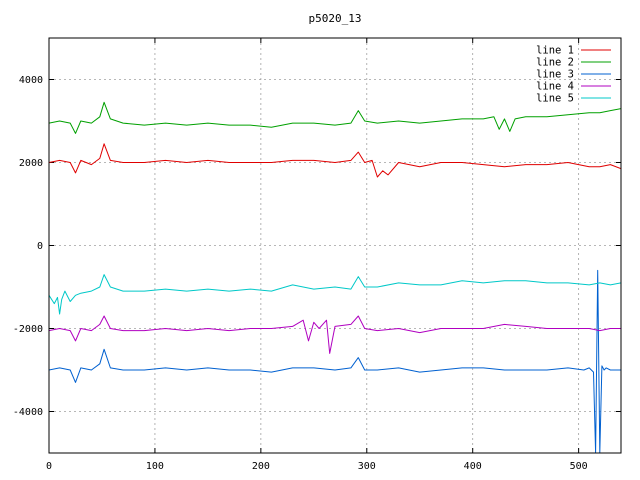 The image size is (640, 480). Describe the element at coordinates (473, 466) in the screenshot. I see `x-tick-label-4: 400` at that location.